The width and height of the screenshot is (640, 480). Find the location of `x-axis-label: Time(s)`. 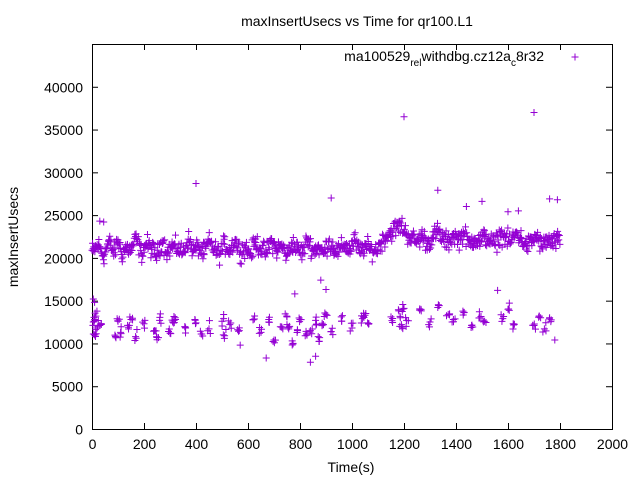

x-axis-label: Time(s) is located at coordinates (351, 467).